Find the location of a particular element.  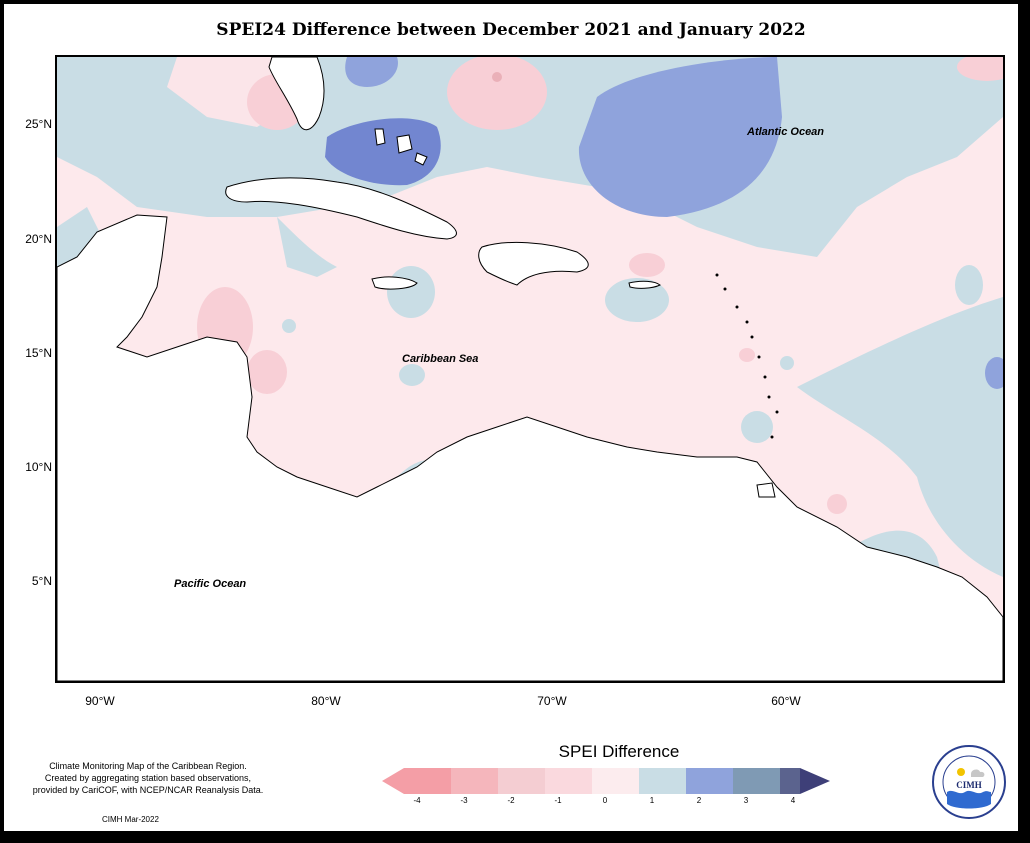

legend-label: -3 is located at coordinates (464, 800).